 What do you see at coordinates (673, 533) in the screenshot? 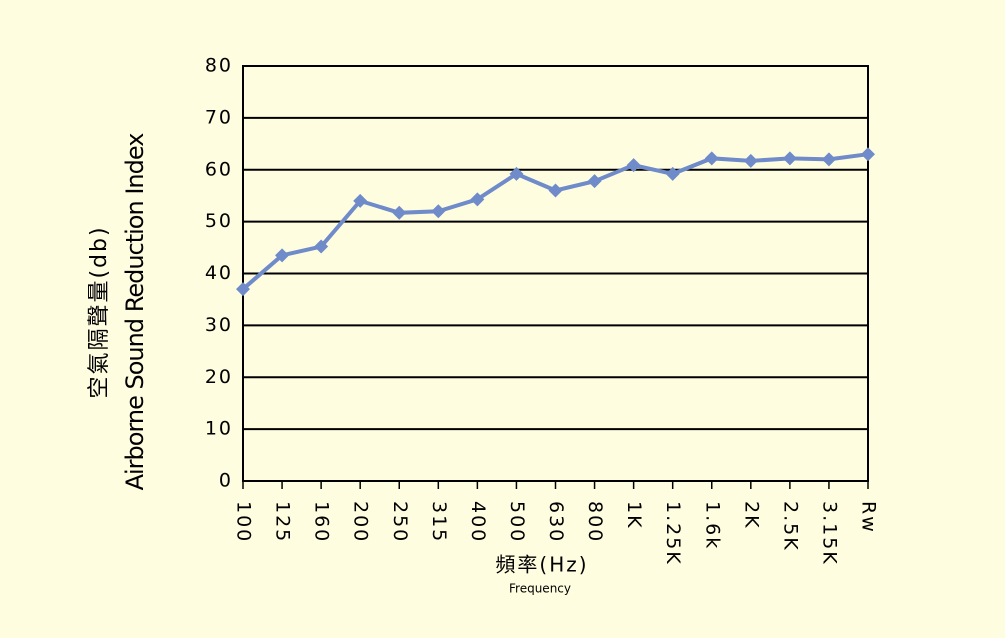
I see `x-tick-label: 1.25K` at bounding box center [673, 533].